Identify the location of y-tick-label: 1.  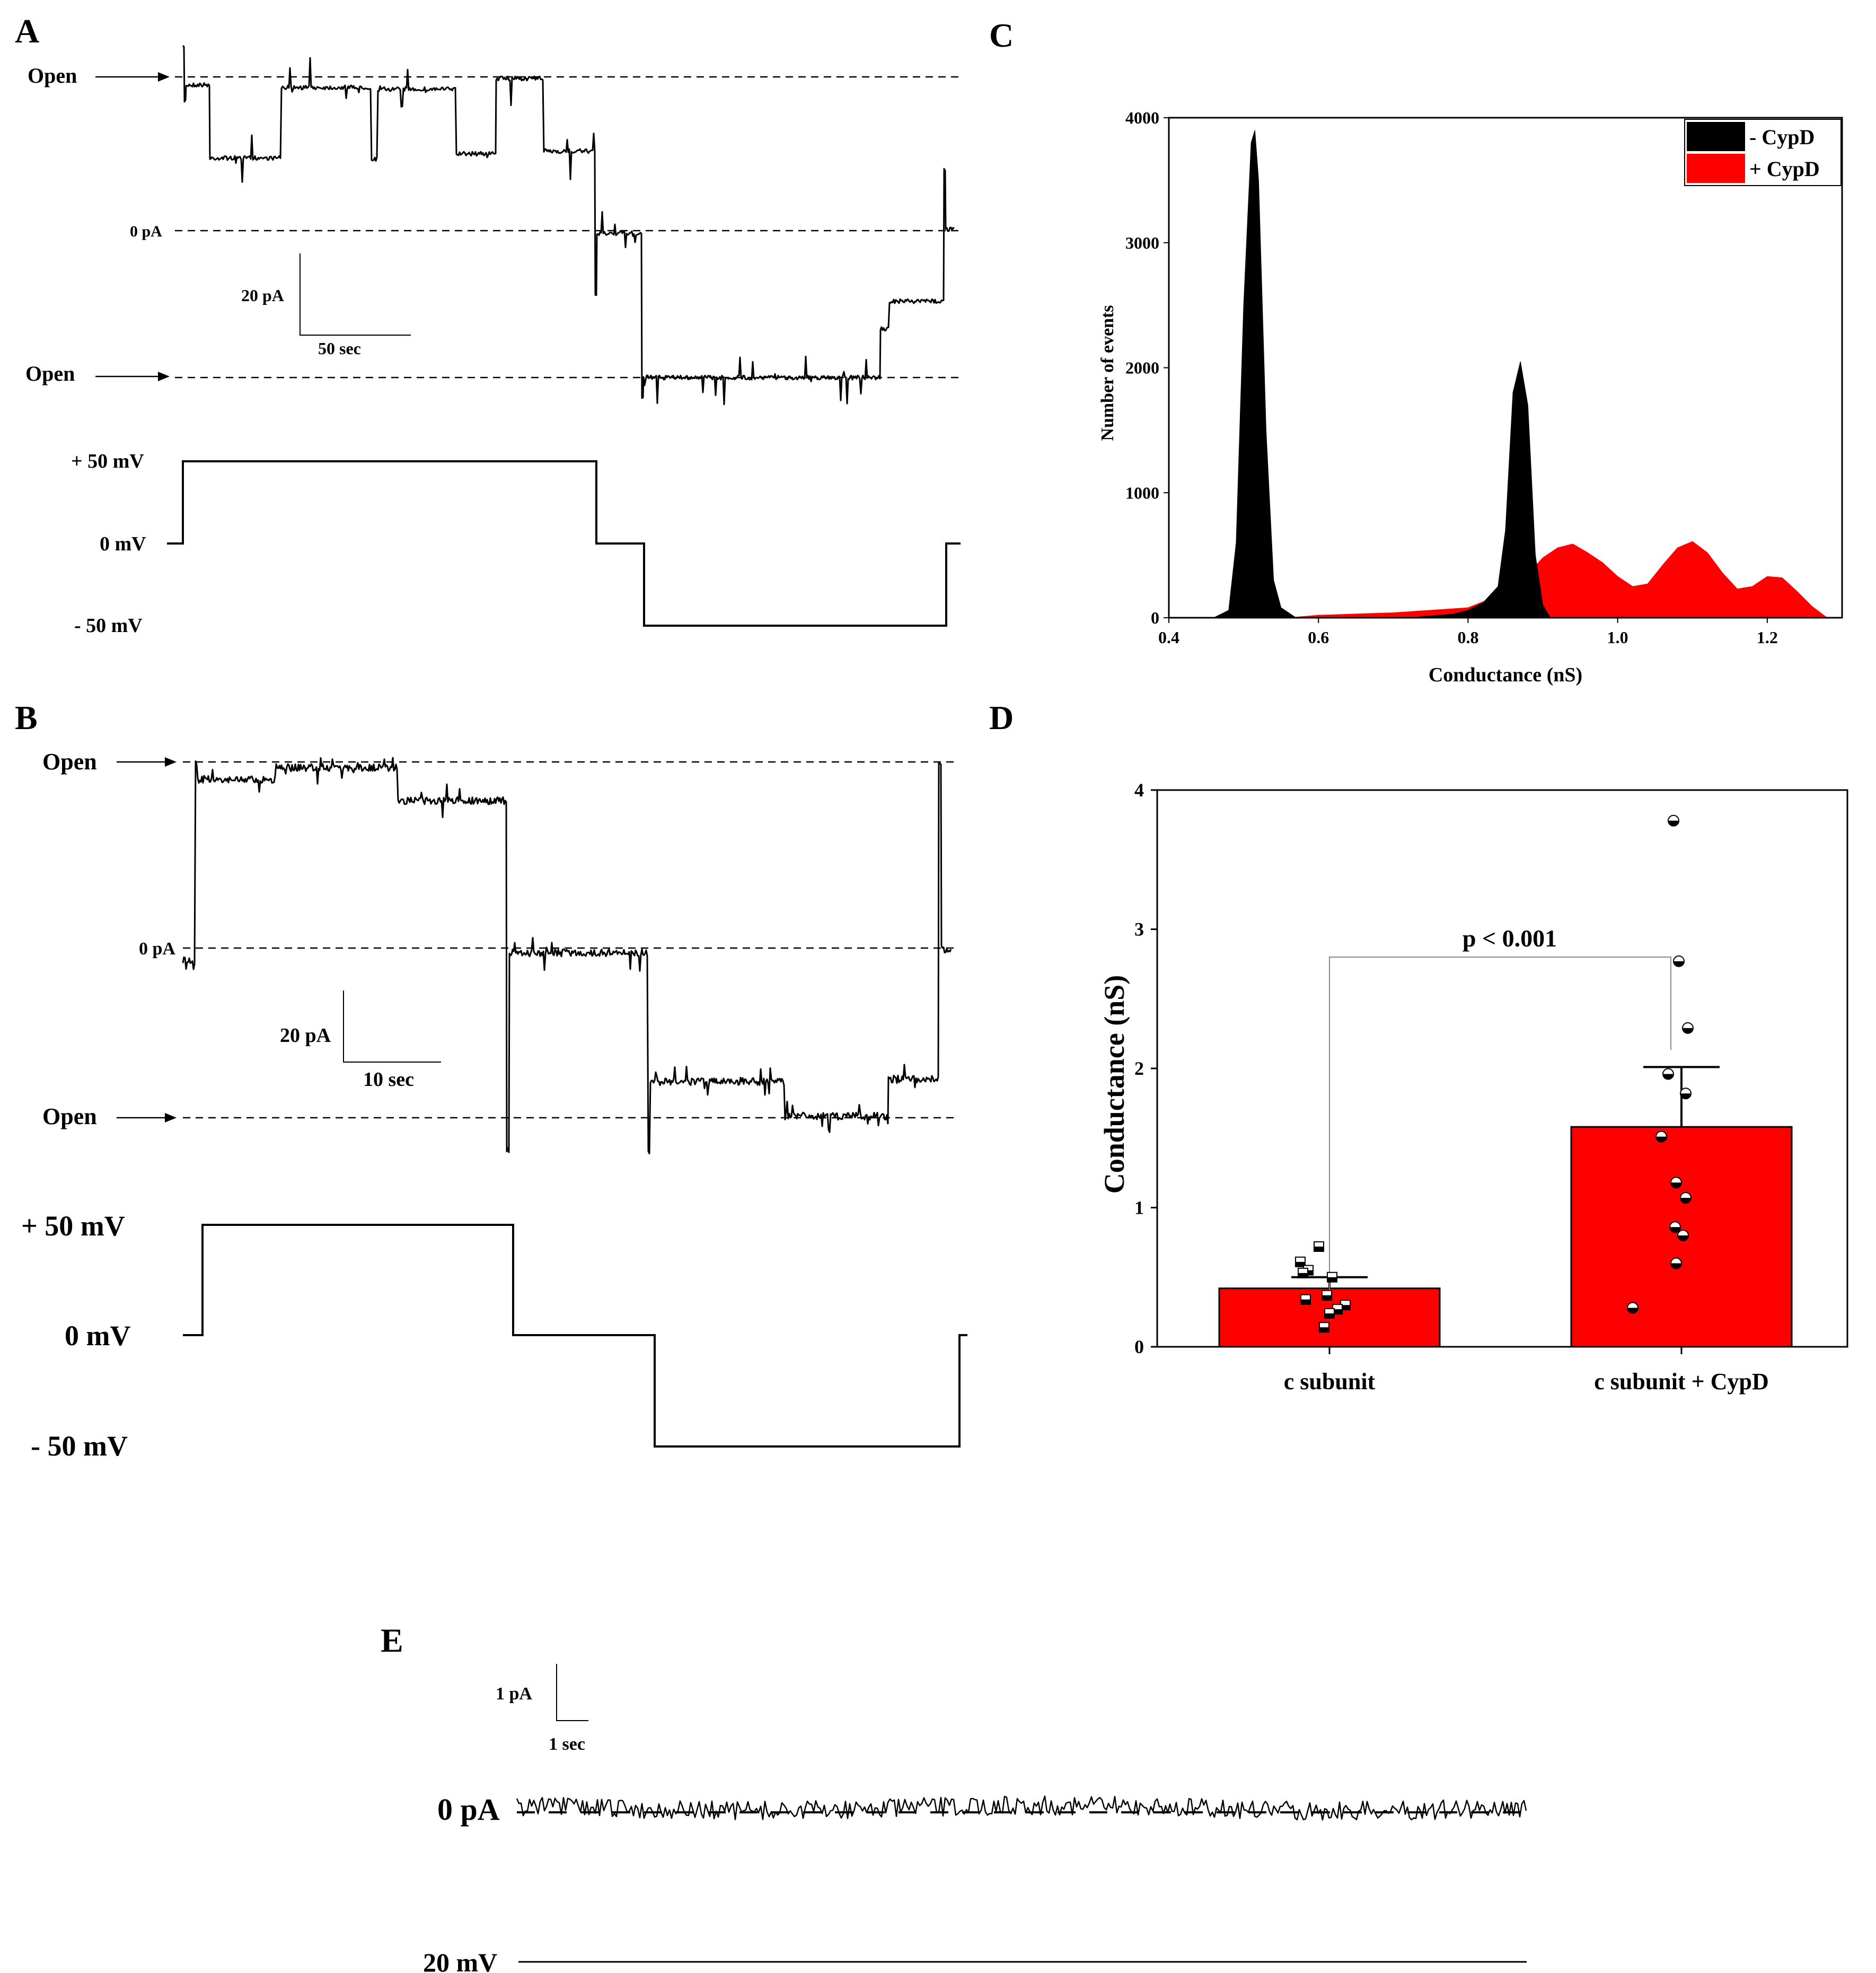
(1139, 1207).